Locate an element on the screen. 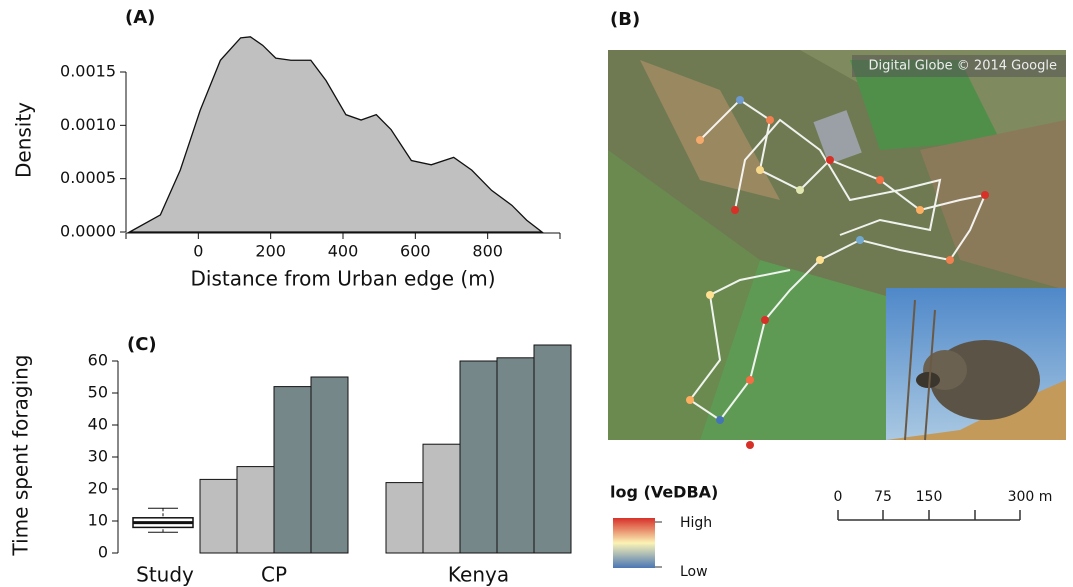 This screenshot has width=1073, height=587. x-tick-label: 200 is located at coordinates (270, 251).